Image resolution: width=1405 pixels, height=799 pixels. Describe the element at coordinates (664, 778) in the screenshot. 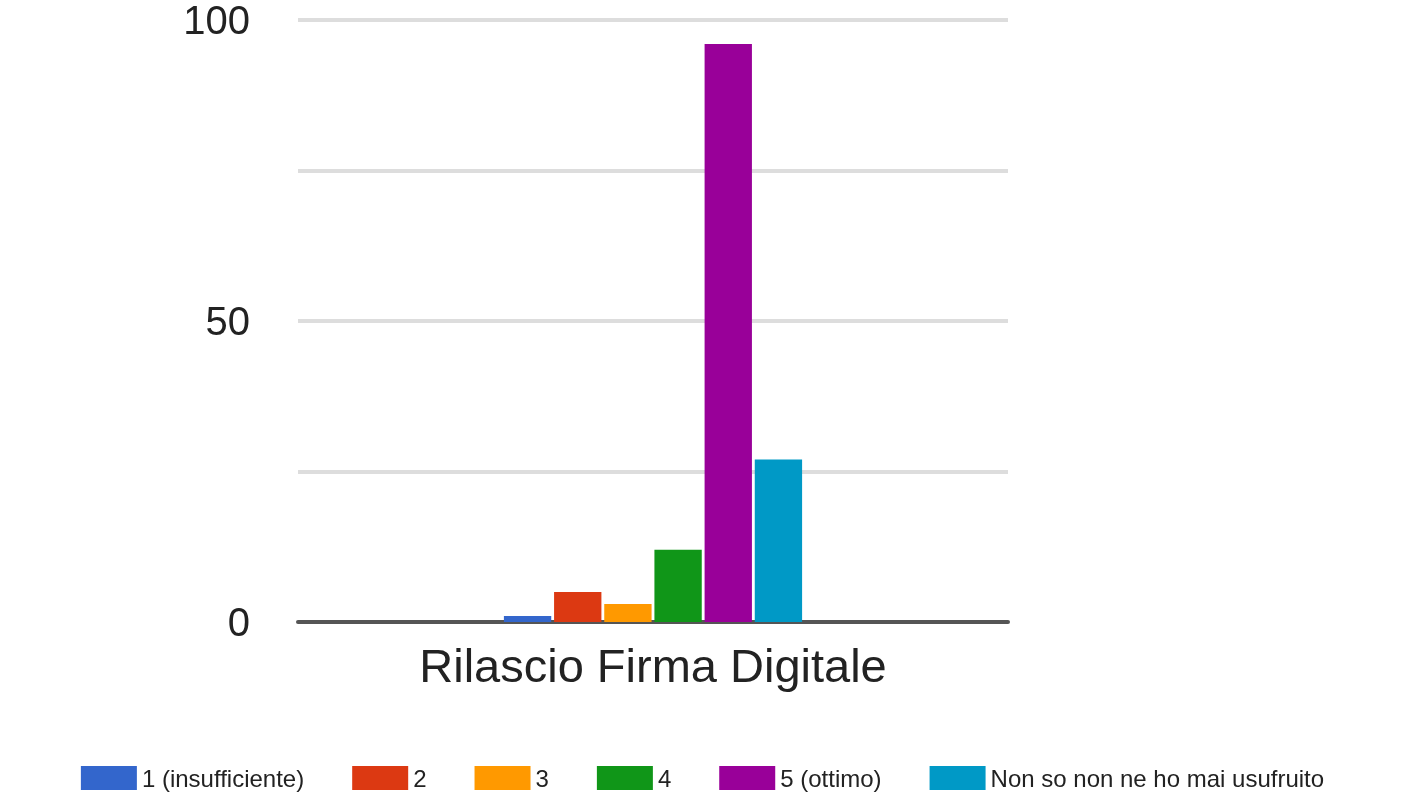

I see `legend-label: 4` at that location.